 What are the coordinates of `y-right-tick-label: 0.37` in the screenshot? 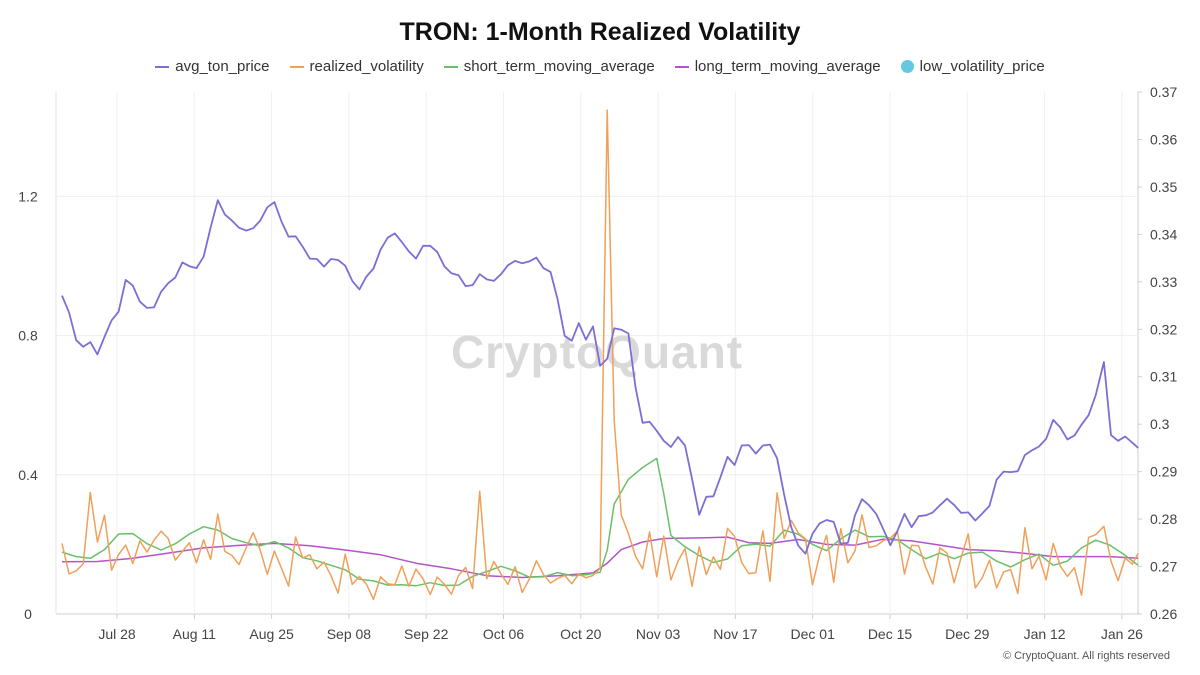 It's located at (1163, 92).